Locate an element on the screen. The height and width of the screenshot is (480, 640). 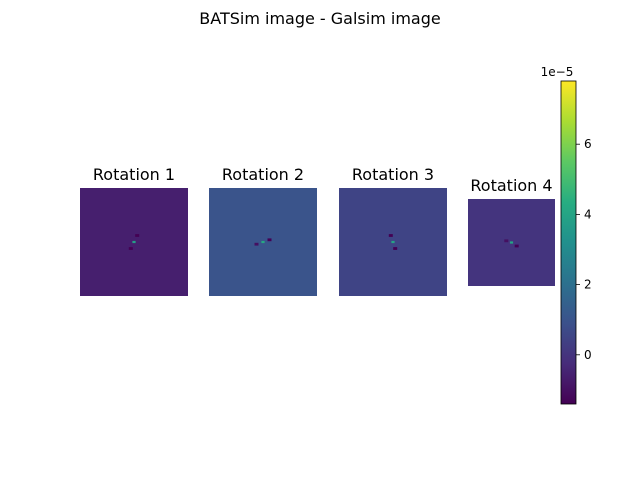
colorbar-gradient is located at coordinates (568, 242).